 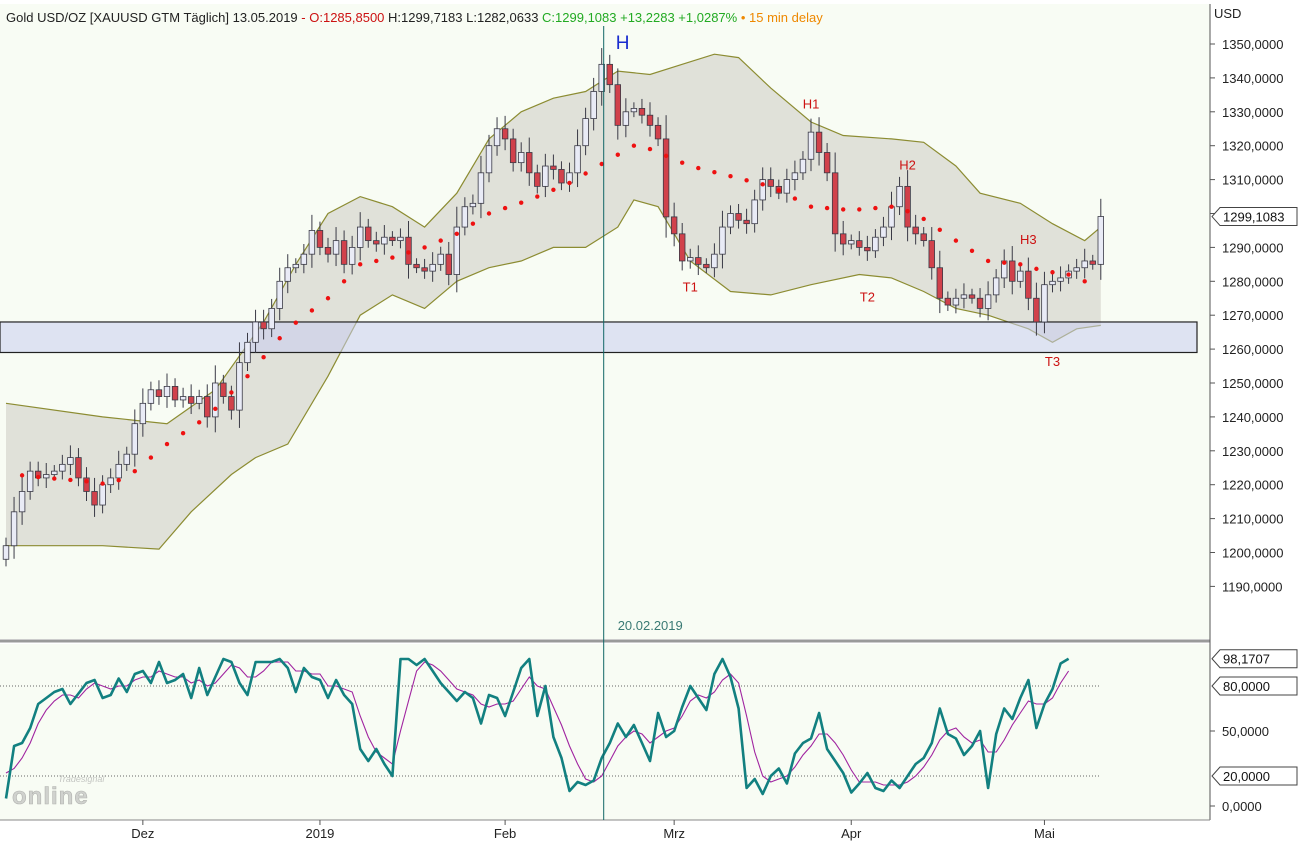 What do you see at coordinates (537, 728) in the screenshot?
I see `stoch-k-line` at bounding box center [537, 728].